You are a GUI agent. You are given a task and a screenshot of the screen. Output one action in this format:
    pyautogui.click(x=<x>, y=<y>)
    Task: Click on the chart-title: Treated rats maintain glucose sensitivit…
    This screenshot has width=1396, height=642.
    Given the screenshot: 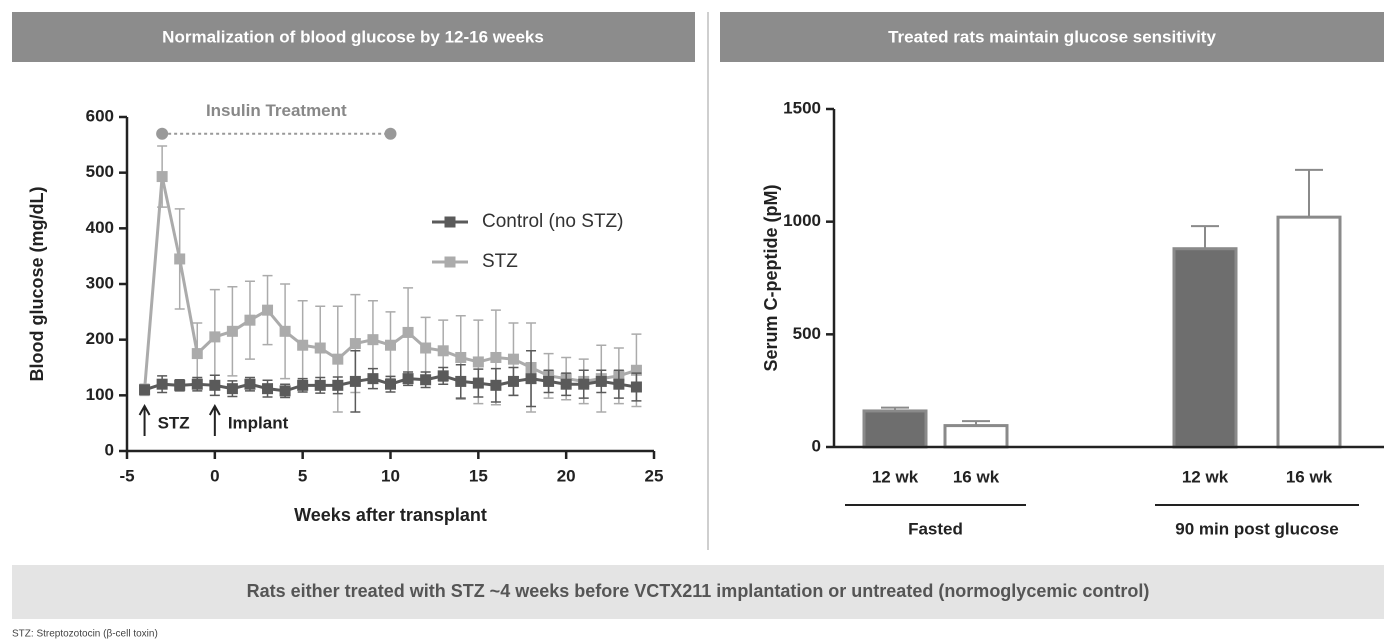 What is the action you would take?
    pyautogui.click(x=1052, y=36)
    